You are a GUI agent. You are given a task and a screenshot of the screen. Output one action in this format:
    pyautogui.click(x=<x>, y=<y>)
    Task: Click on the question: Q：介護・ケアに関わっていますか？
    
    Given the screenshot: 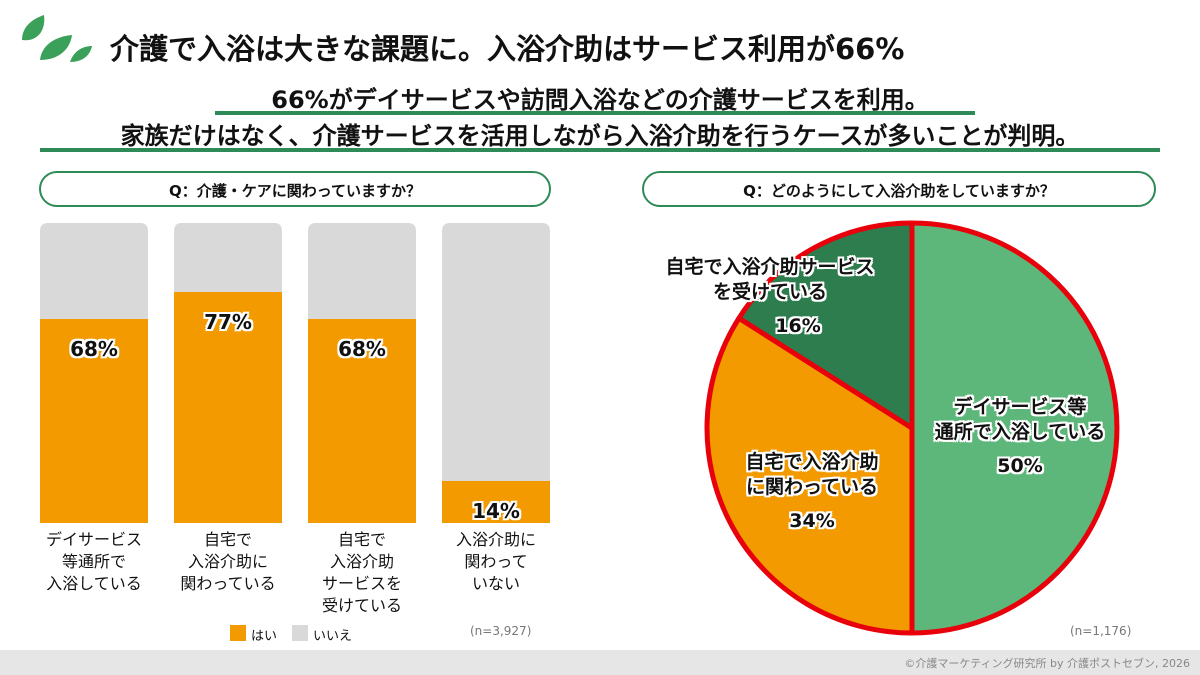 What is the action you would take?
    pyautogui.click(x=294, y=191)
    